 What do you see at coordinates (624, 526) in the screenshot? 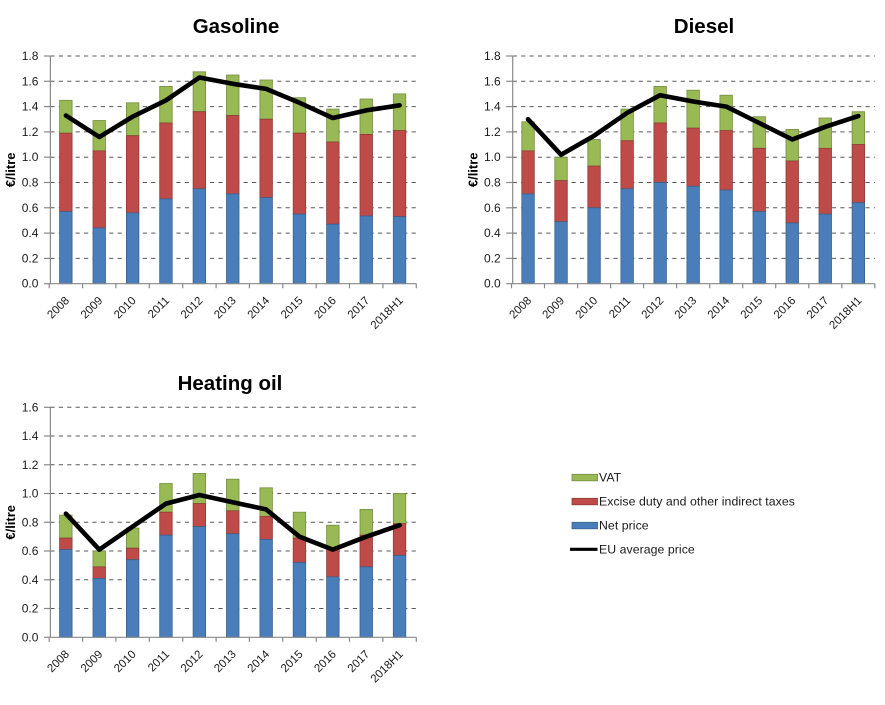
I see `svg-text: Net price` at bounding box center [624, 526].